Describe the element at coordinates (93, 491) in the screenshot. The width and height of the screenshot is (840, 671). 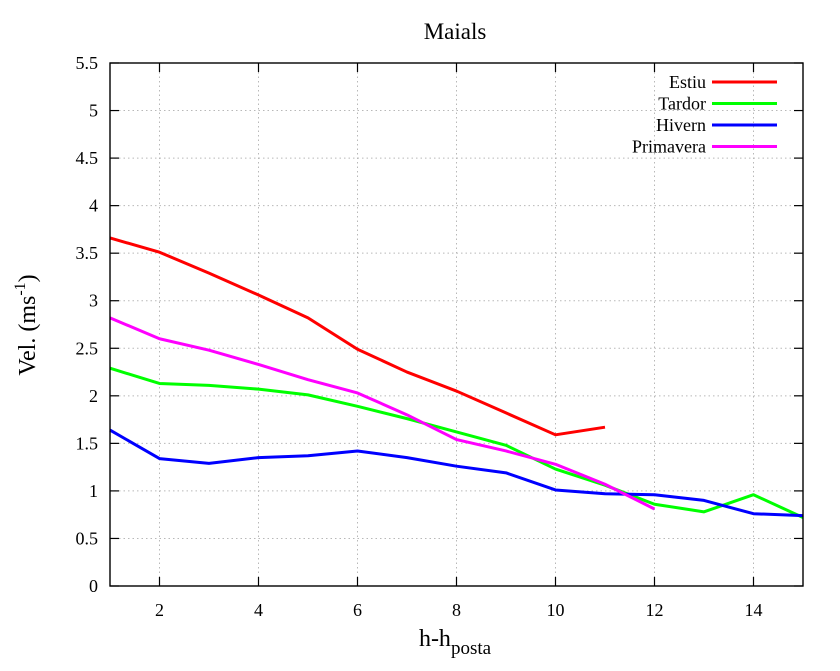
I see `y-tick-label: 1` at that location.